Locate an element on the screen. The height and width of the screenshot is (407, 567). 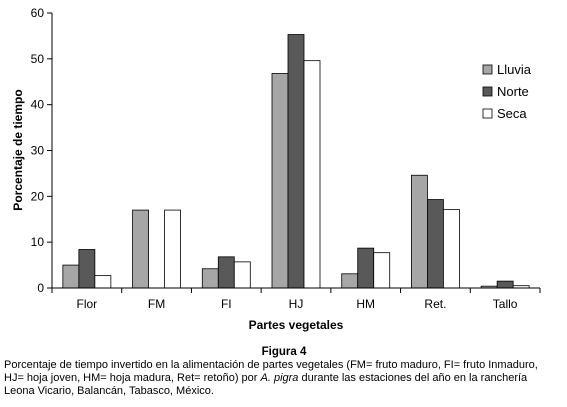
legend-label-seca: Seca is located at coordinates (512, 113).